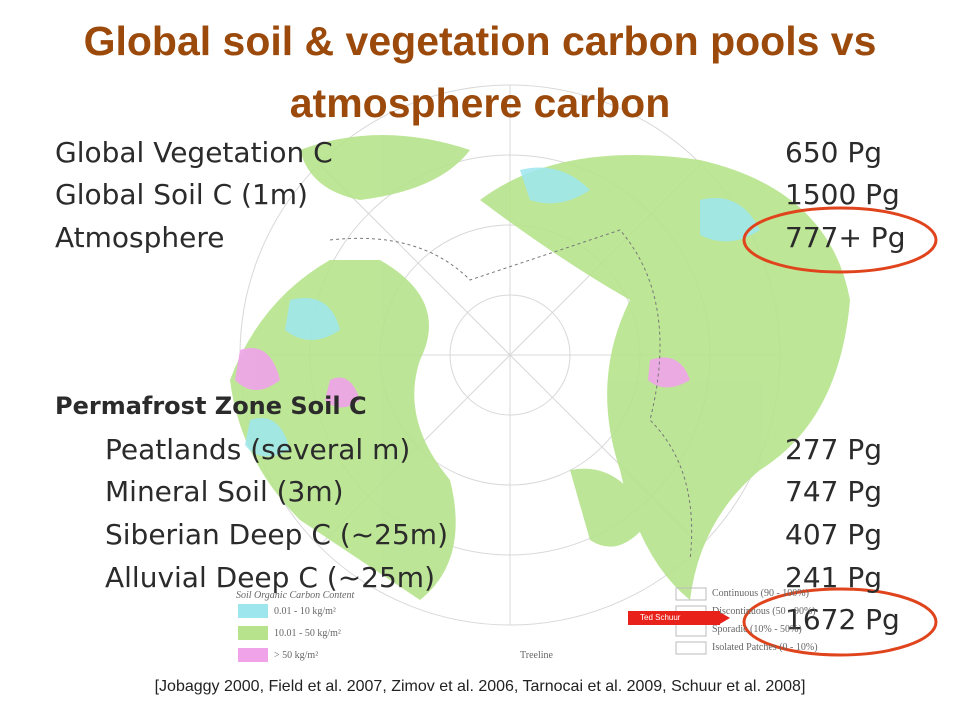 The height and width of the screenshot is (720, 960). I want to click on legend-item: 0.01 - 10 kg/m², so click(305, 611).